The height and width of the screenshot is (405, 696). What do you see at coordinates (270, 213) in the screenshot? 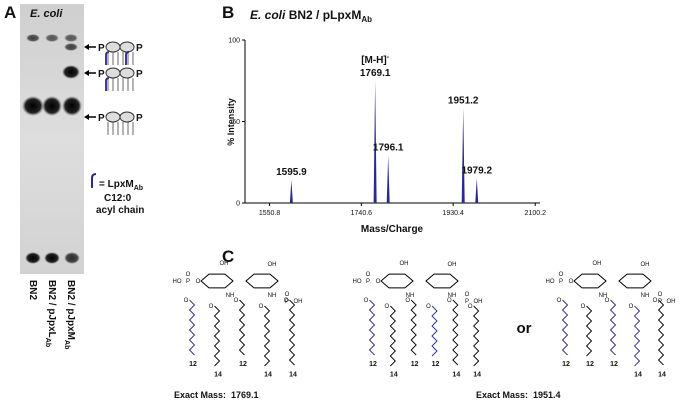
I see `x-tick-label: 1550.8` at bounding box center [270, 213].